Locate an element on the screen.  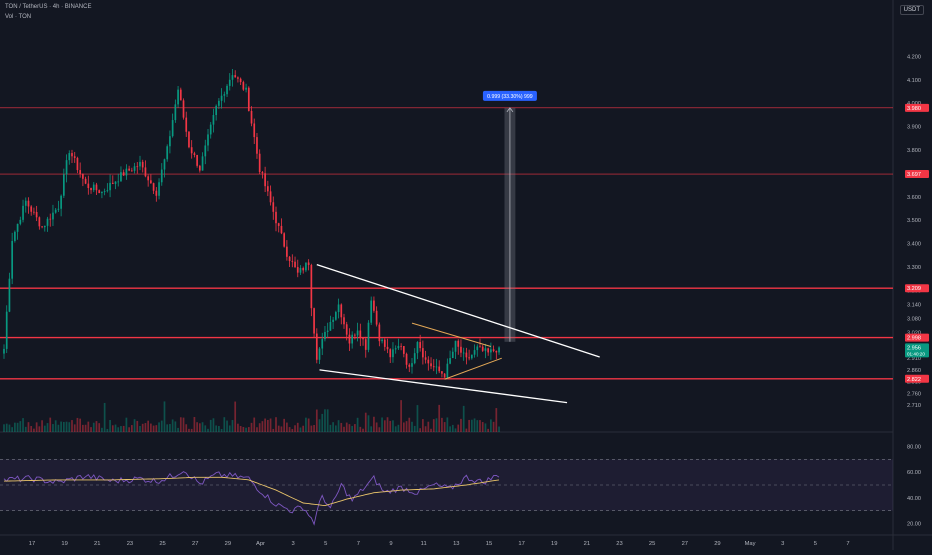
price-tick-label: 3.020 is located at coordinates (914, 333).